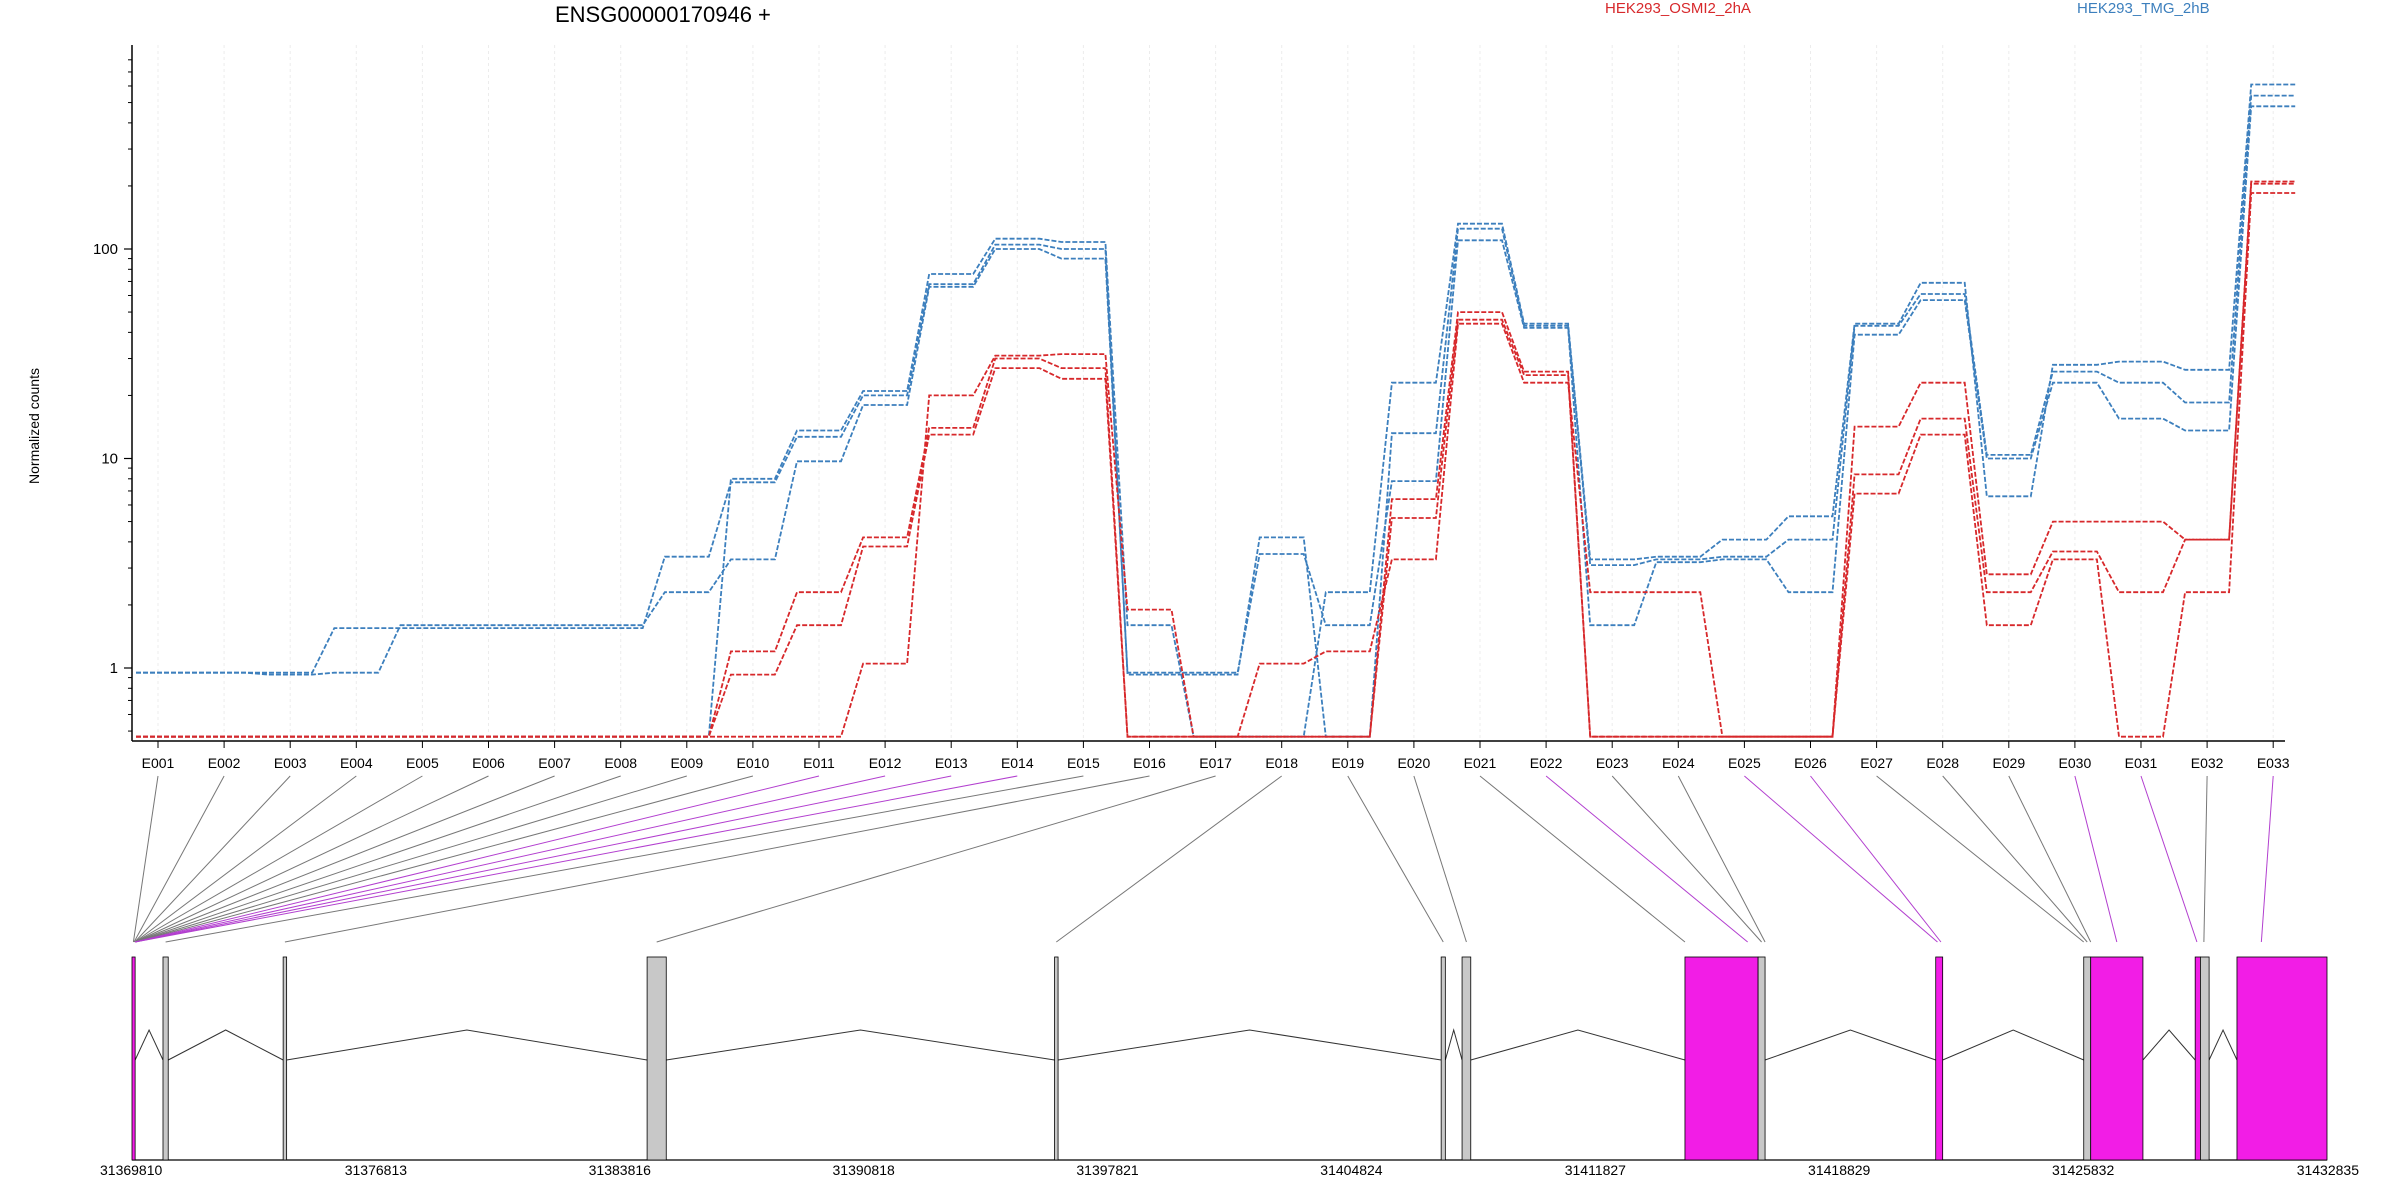  I want to click on link-line-E020, so click(1440, 859).